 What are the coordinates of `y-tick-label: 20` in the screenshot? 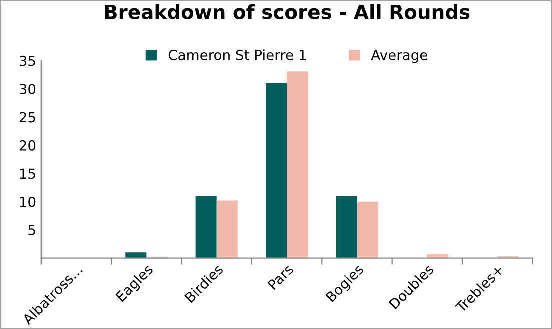 It's located at (28, 145).